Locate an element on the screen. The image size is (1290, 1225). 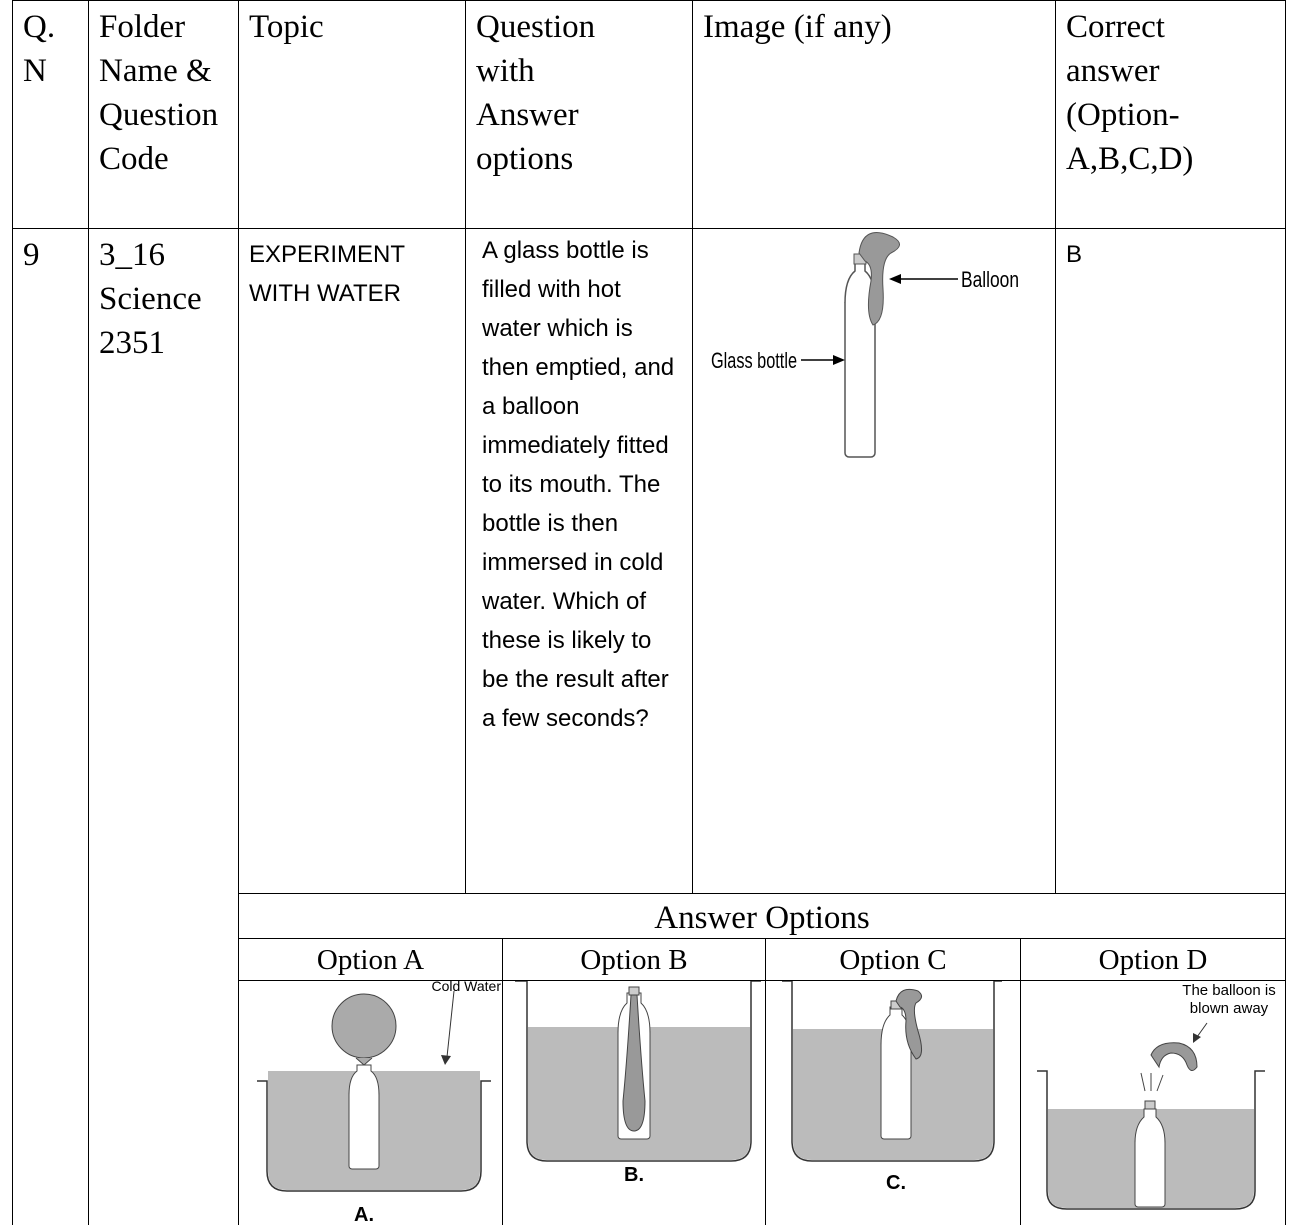
folder: 3_16 Science 2351 is located at coordinates (150, 299).